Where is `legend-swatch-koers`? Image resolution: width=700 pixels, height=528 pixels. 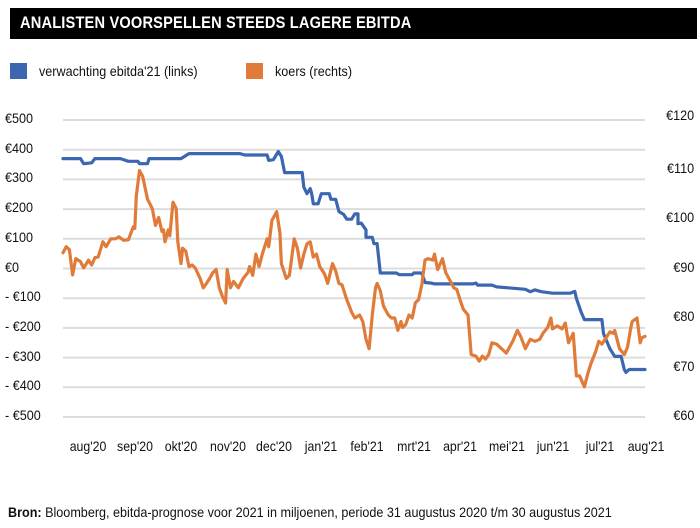
legend-swatch-koers is located at coordinates (254, 71).